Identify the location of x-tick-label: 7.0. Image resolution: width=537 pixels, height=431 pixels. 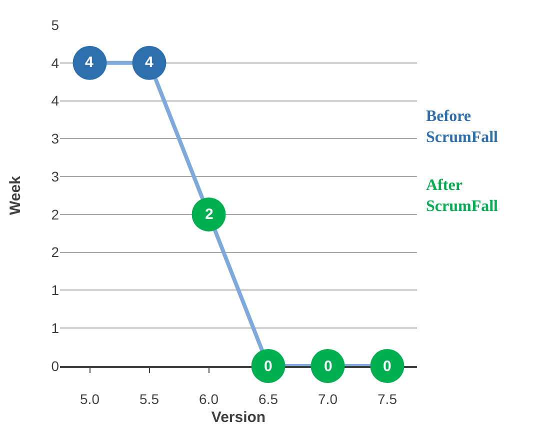
(328, 398).